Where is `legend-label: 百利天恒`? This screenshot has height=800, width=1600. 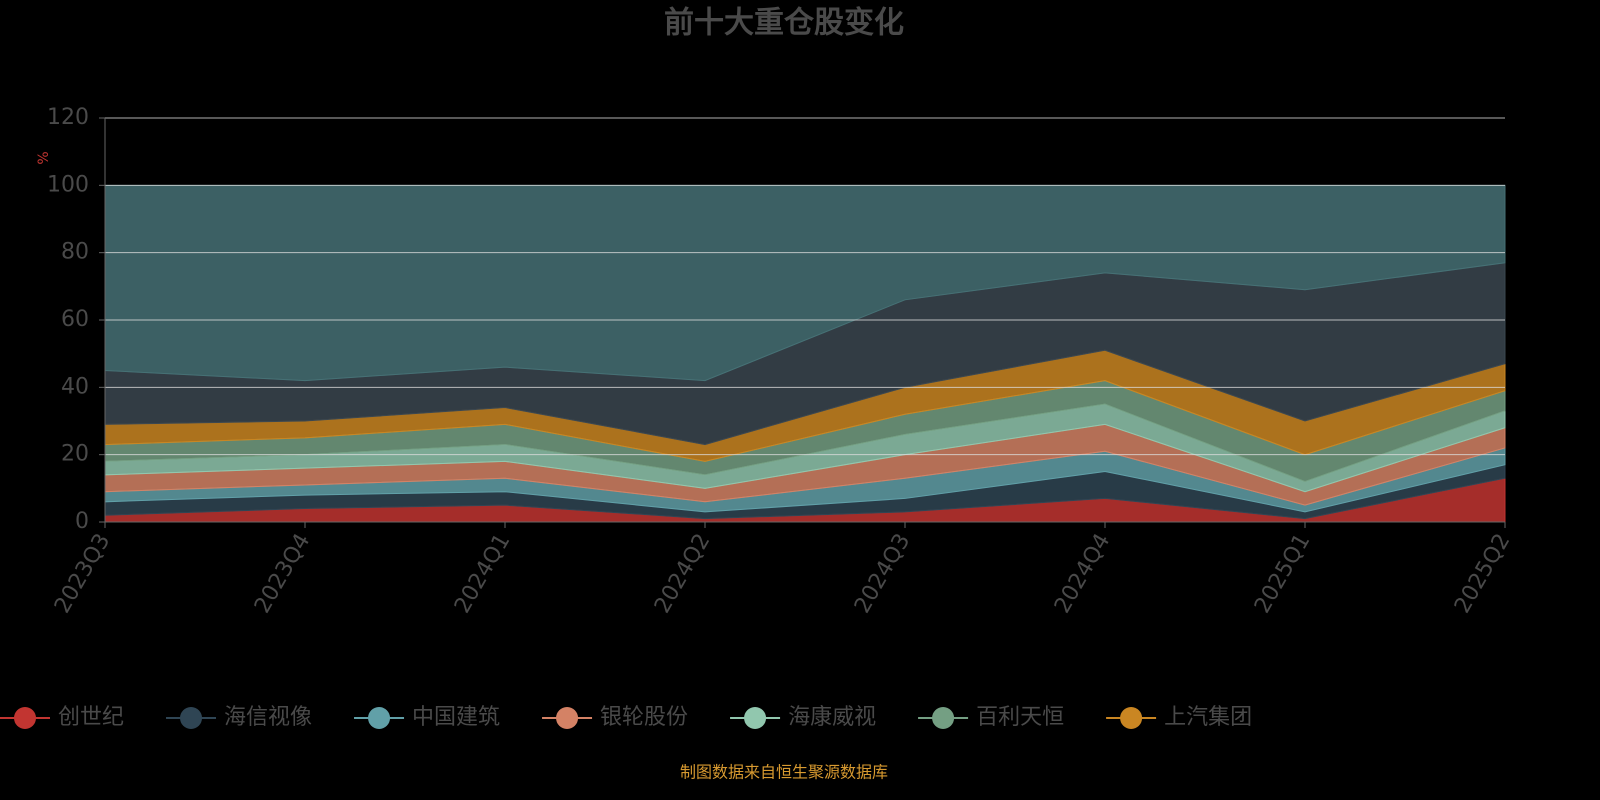
legend-label: 百利天恒 is located at coordinates (1020, 717).